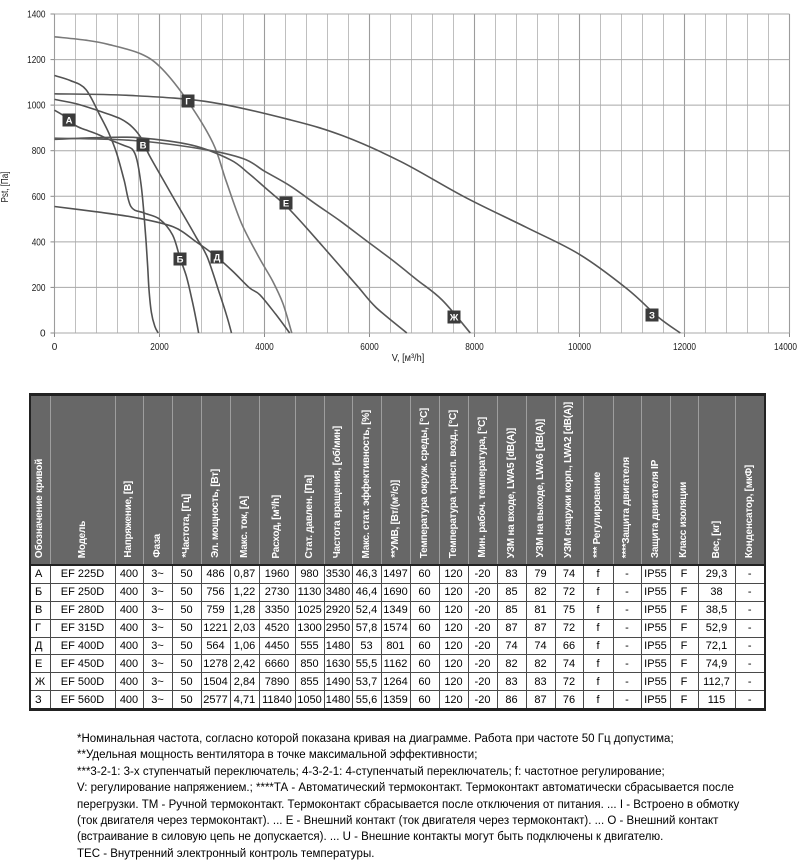 The image size is (800, 868). What do you see at coordinates (652, 316) in the screenshot?
I see `svg-text: З` at bounding box center [652, 316].